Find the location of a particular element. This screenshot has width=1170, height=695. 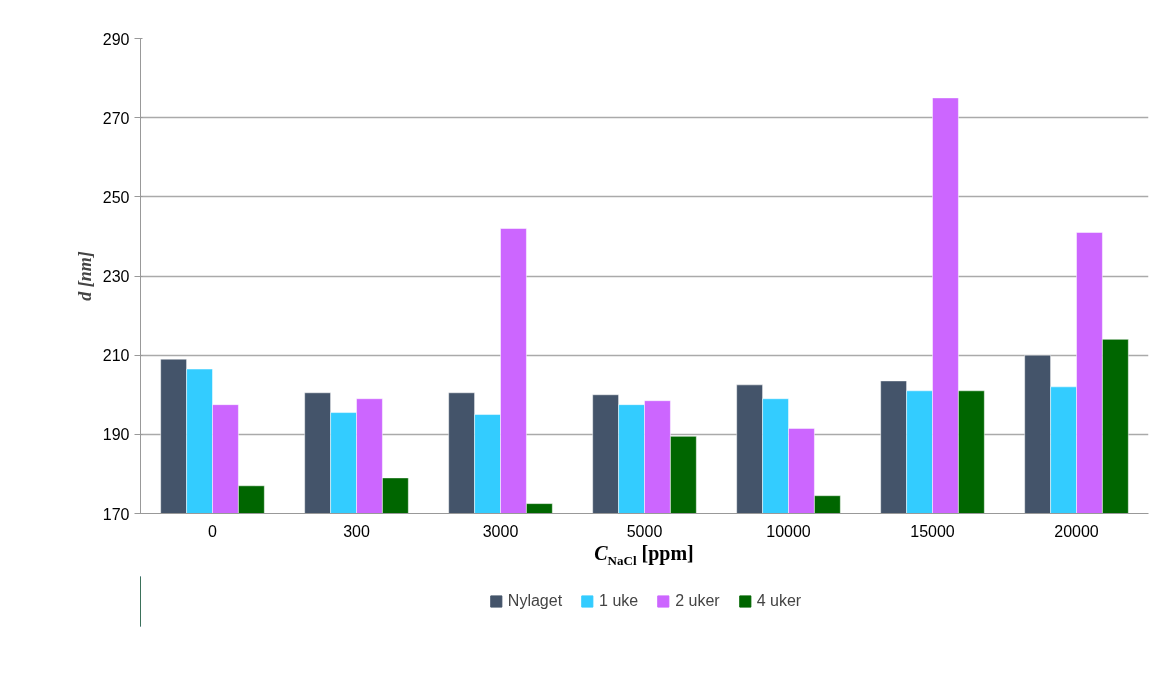

y-tick-label: 230 is located at coordinates (116, 276).